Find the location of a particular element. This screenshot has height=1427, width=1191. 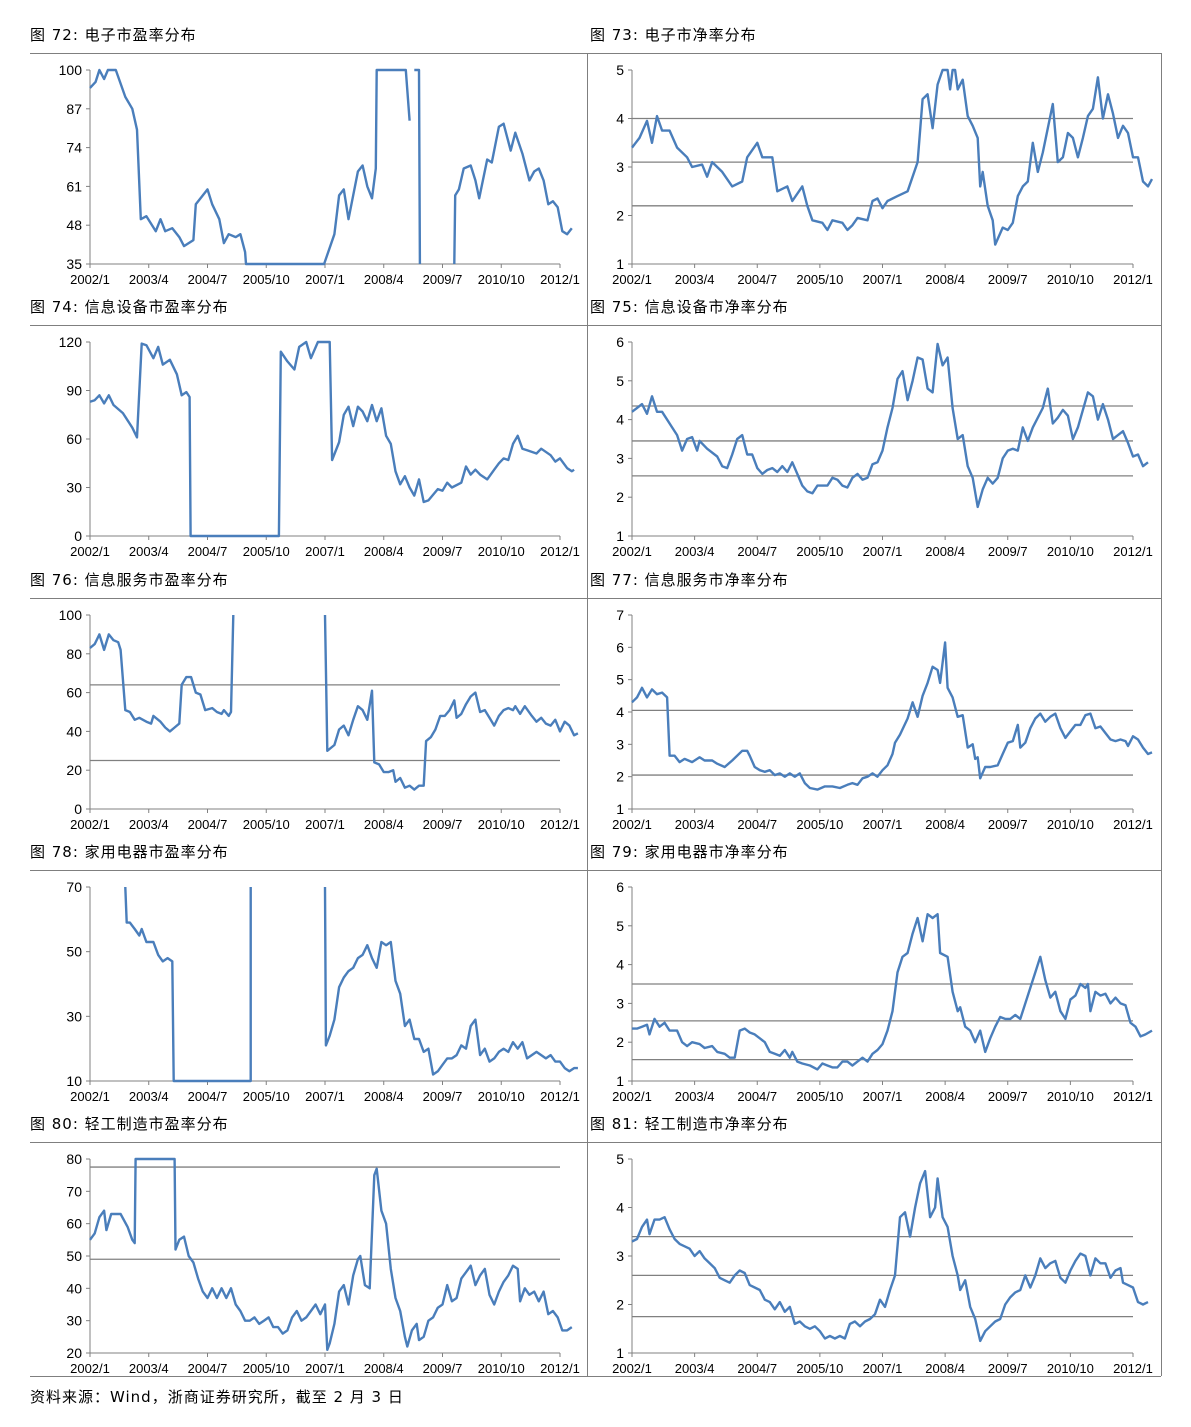

y-tick-label: 120 is located at coordinates (71, 342).